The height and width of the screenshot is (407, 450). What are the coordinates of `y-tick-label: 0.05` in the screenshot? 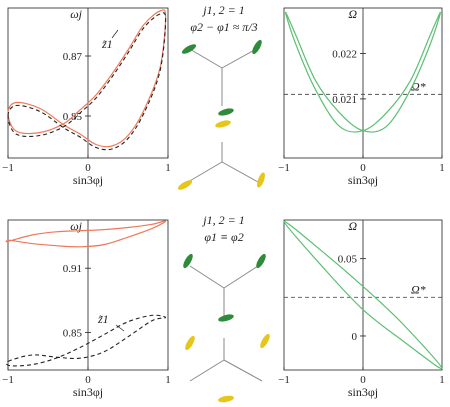 It's located at (348, 260).